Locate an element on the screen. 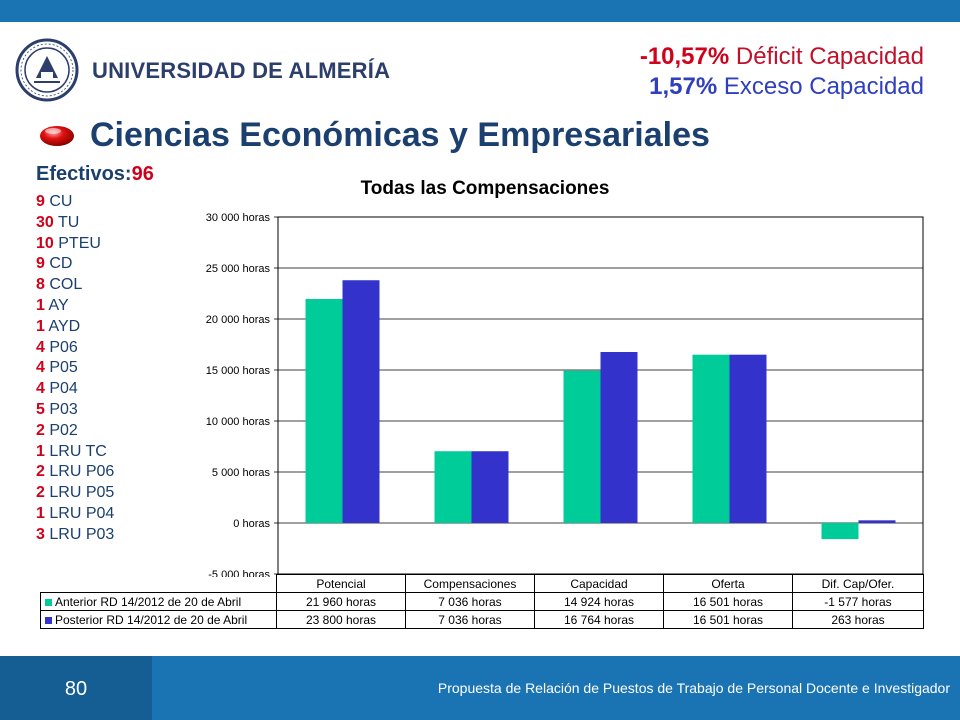 The height and width of the screenshot is (720, 960). y-tick-label: 30 000 horas is located at coordinates (238, 218).